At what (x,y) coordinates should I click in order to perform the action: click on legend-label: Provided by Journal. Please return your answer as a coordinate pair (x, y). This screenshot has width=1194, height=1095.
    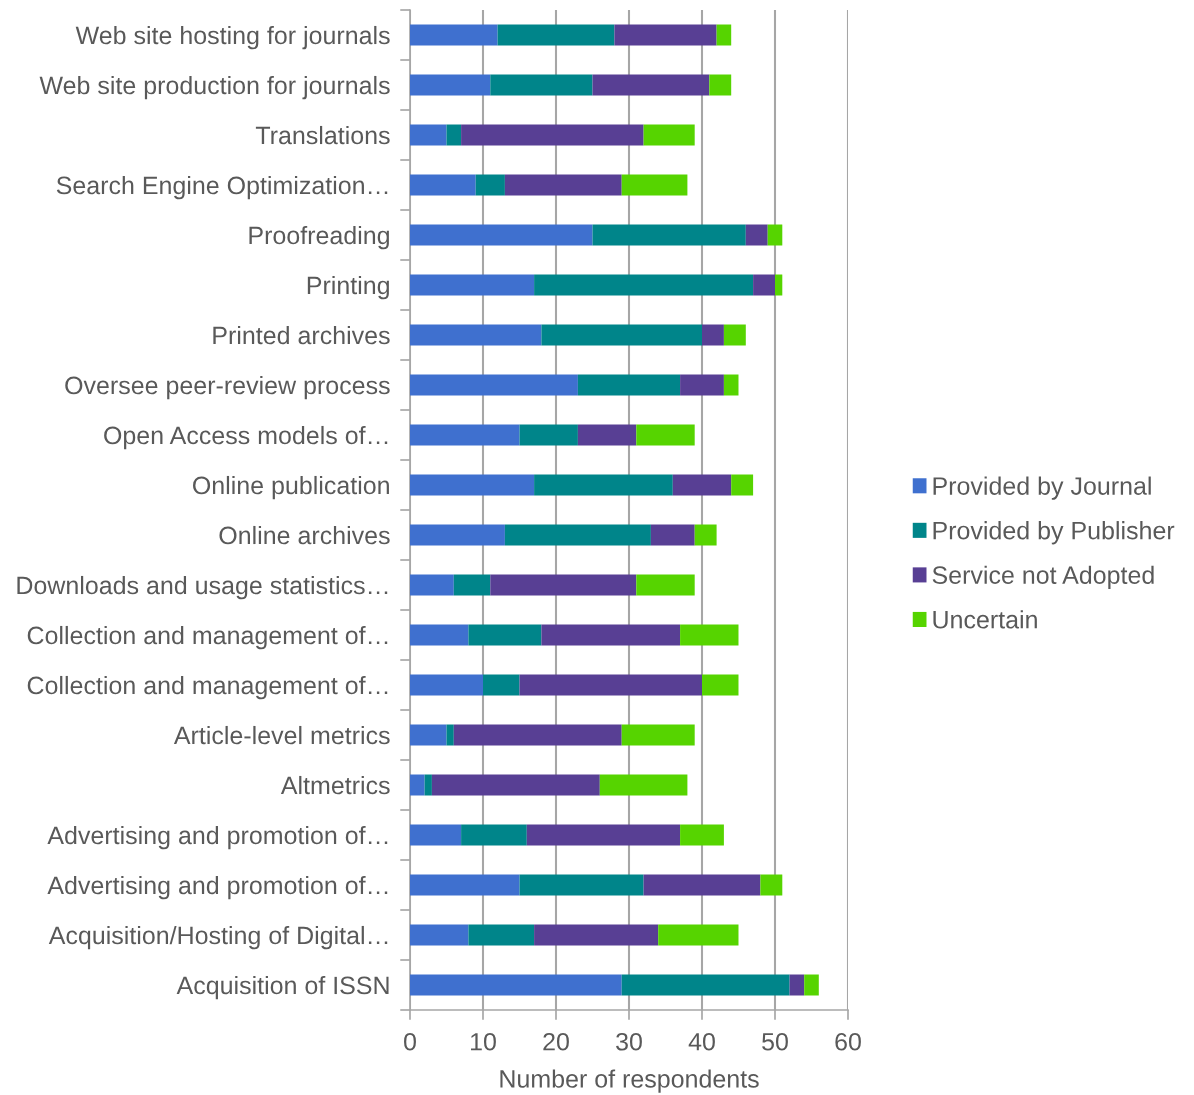
    Looking at the image, I should click on (1042, 488).